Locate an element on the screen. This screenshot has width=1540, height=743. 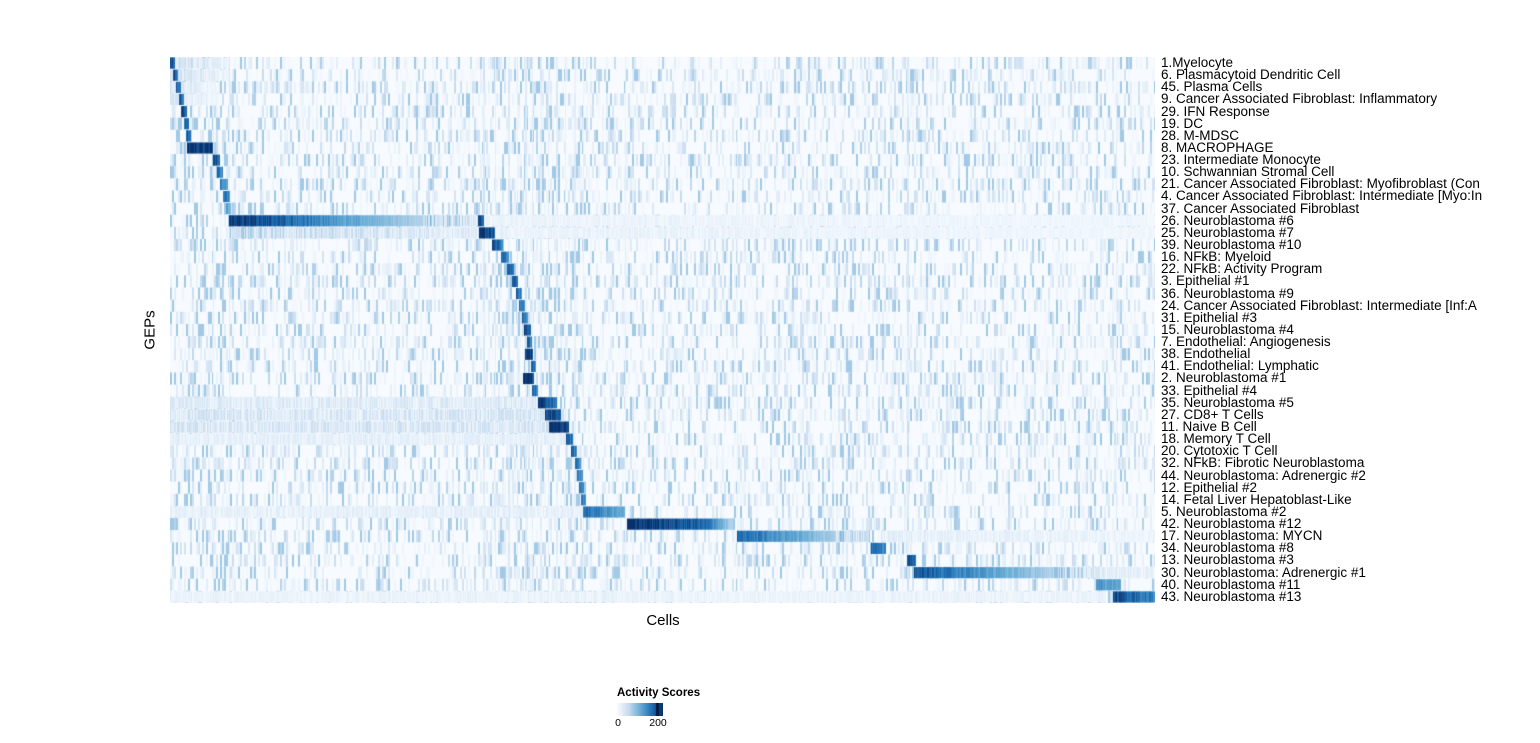
row-label: 29. IFN Response is located at coordinates (1215, 111).